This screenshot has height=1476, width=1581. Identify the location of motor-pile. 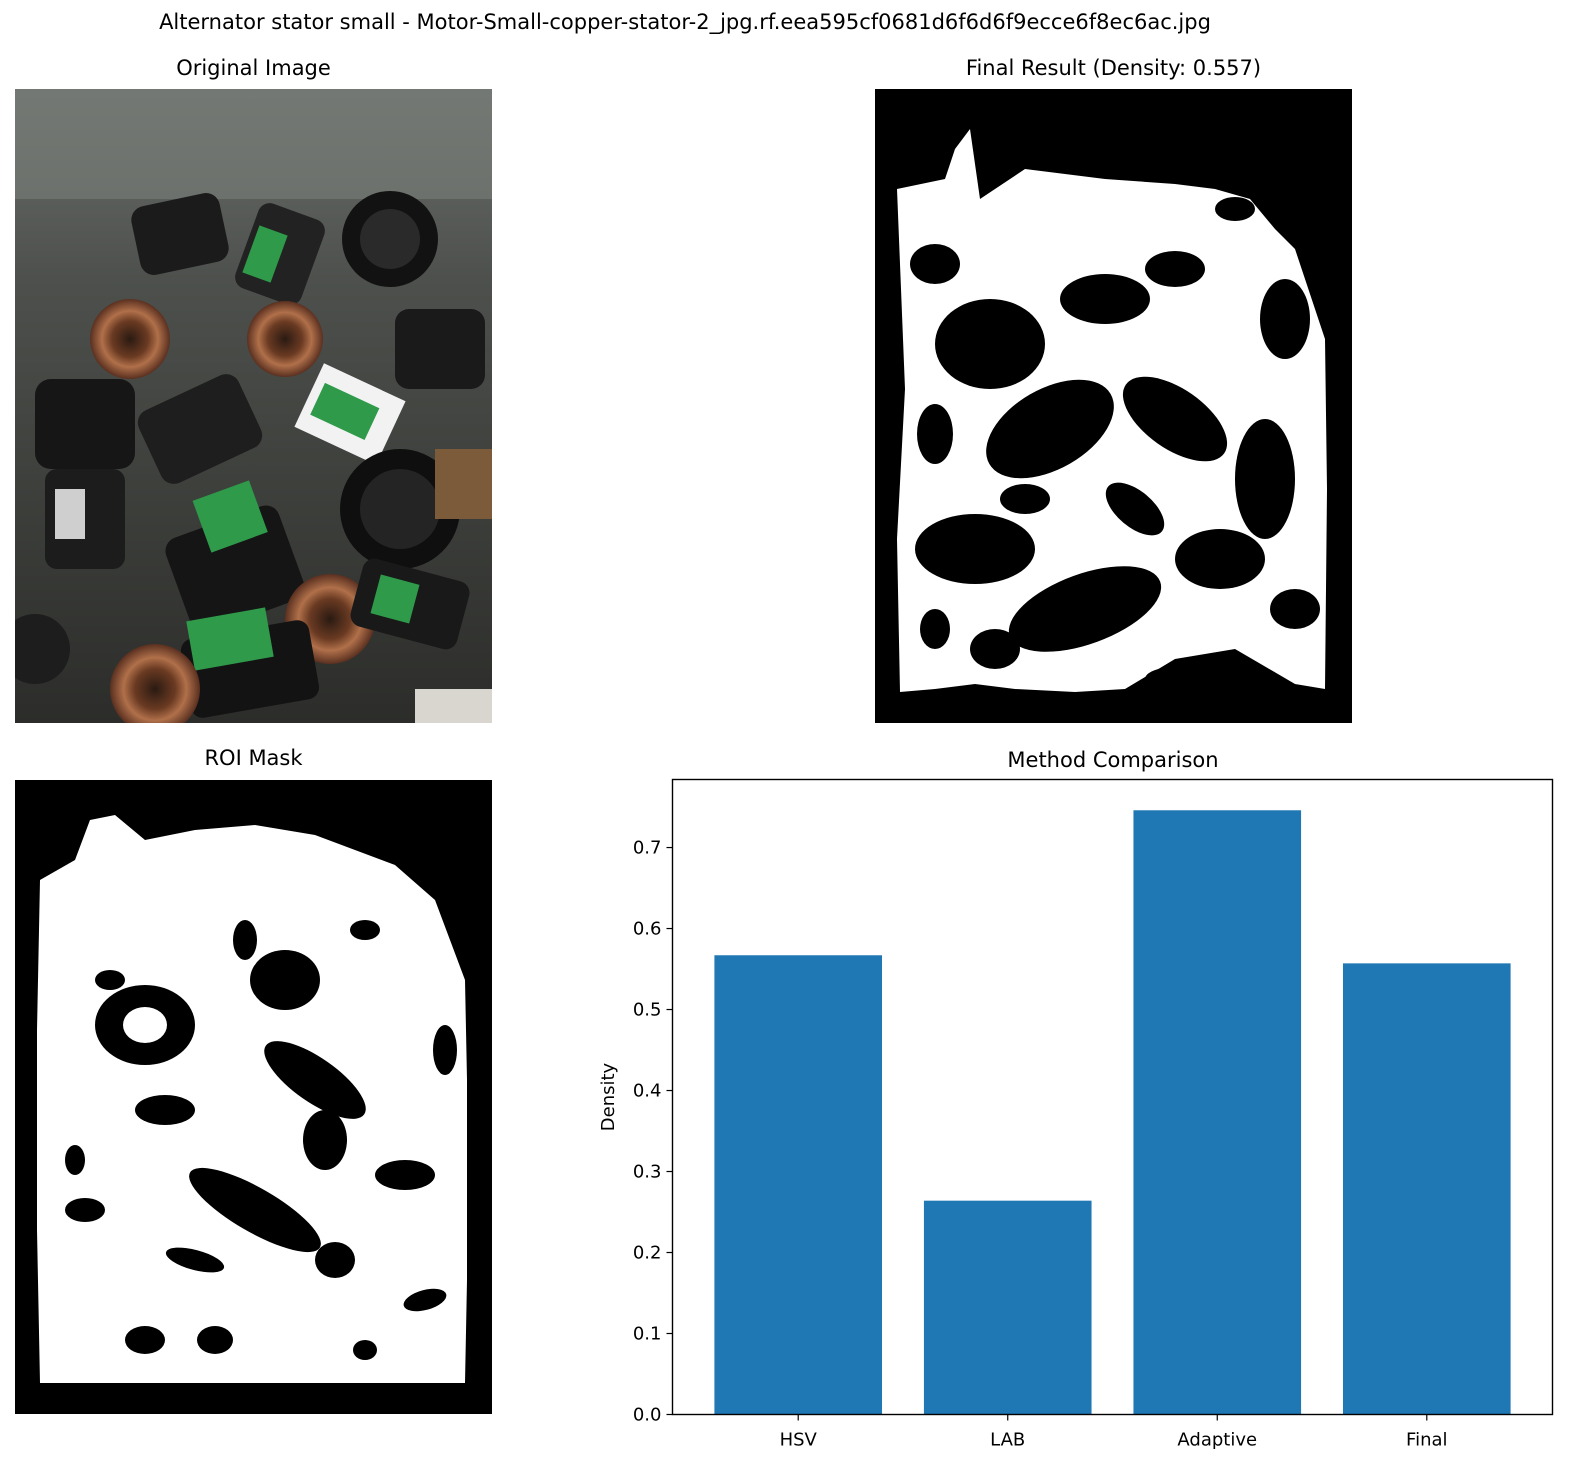
(253, 457).